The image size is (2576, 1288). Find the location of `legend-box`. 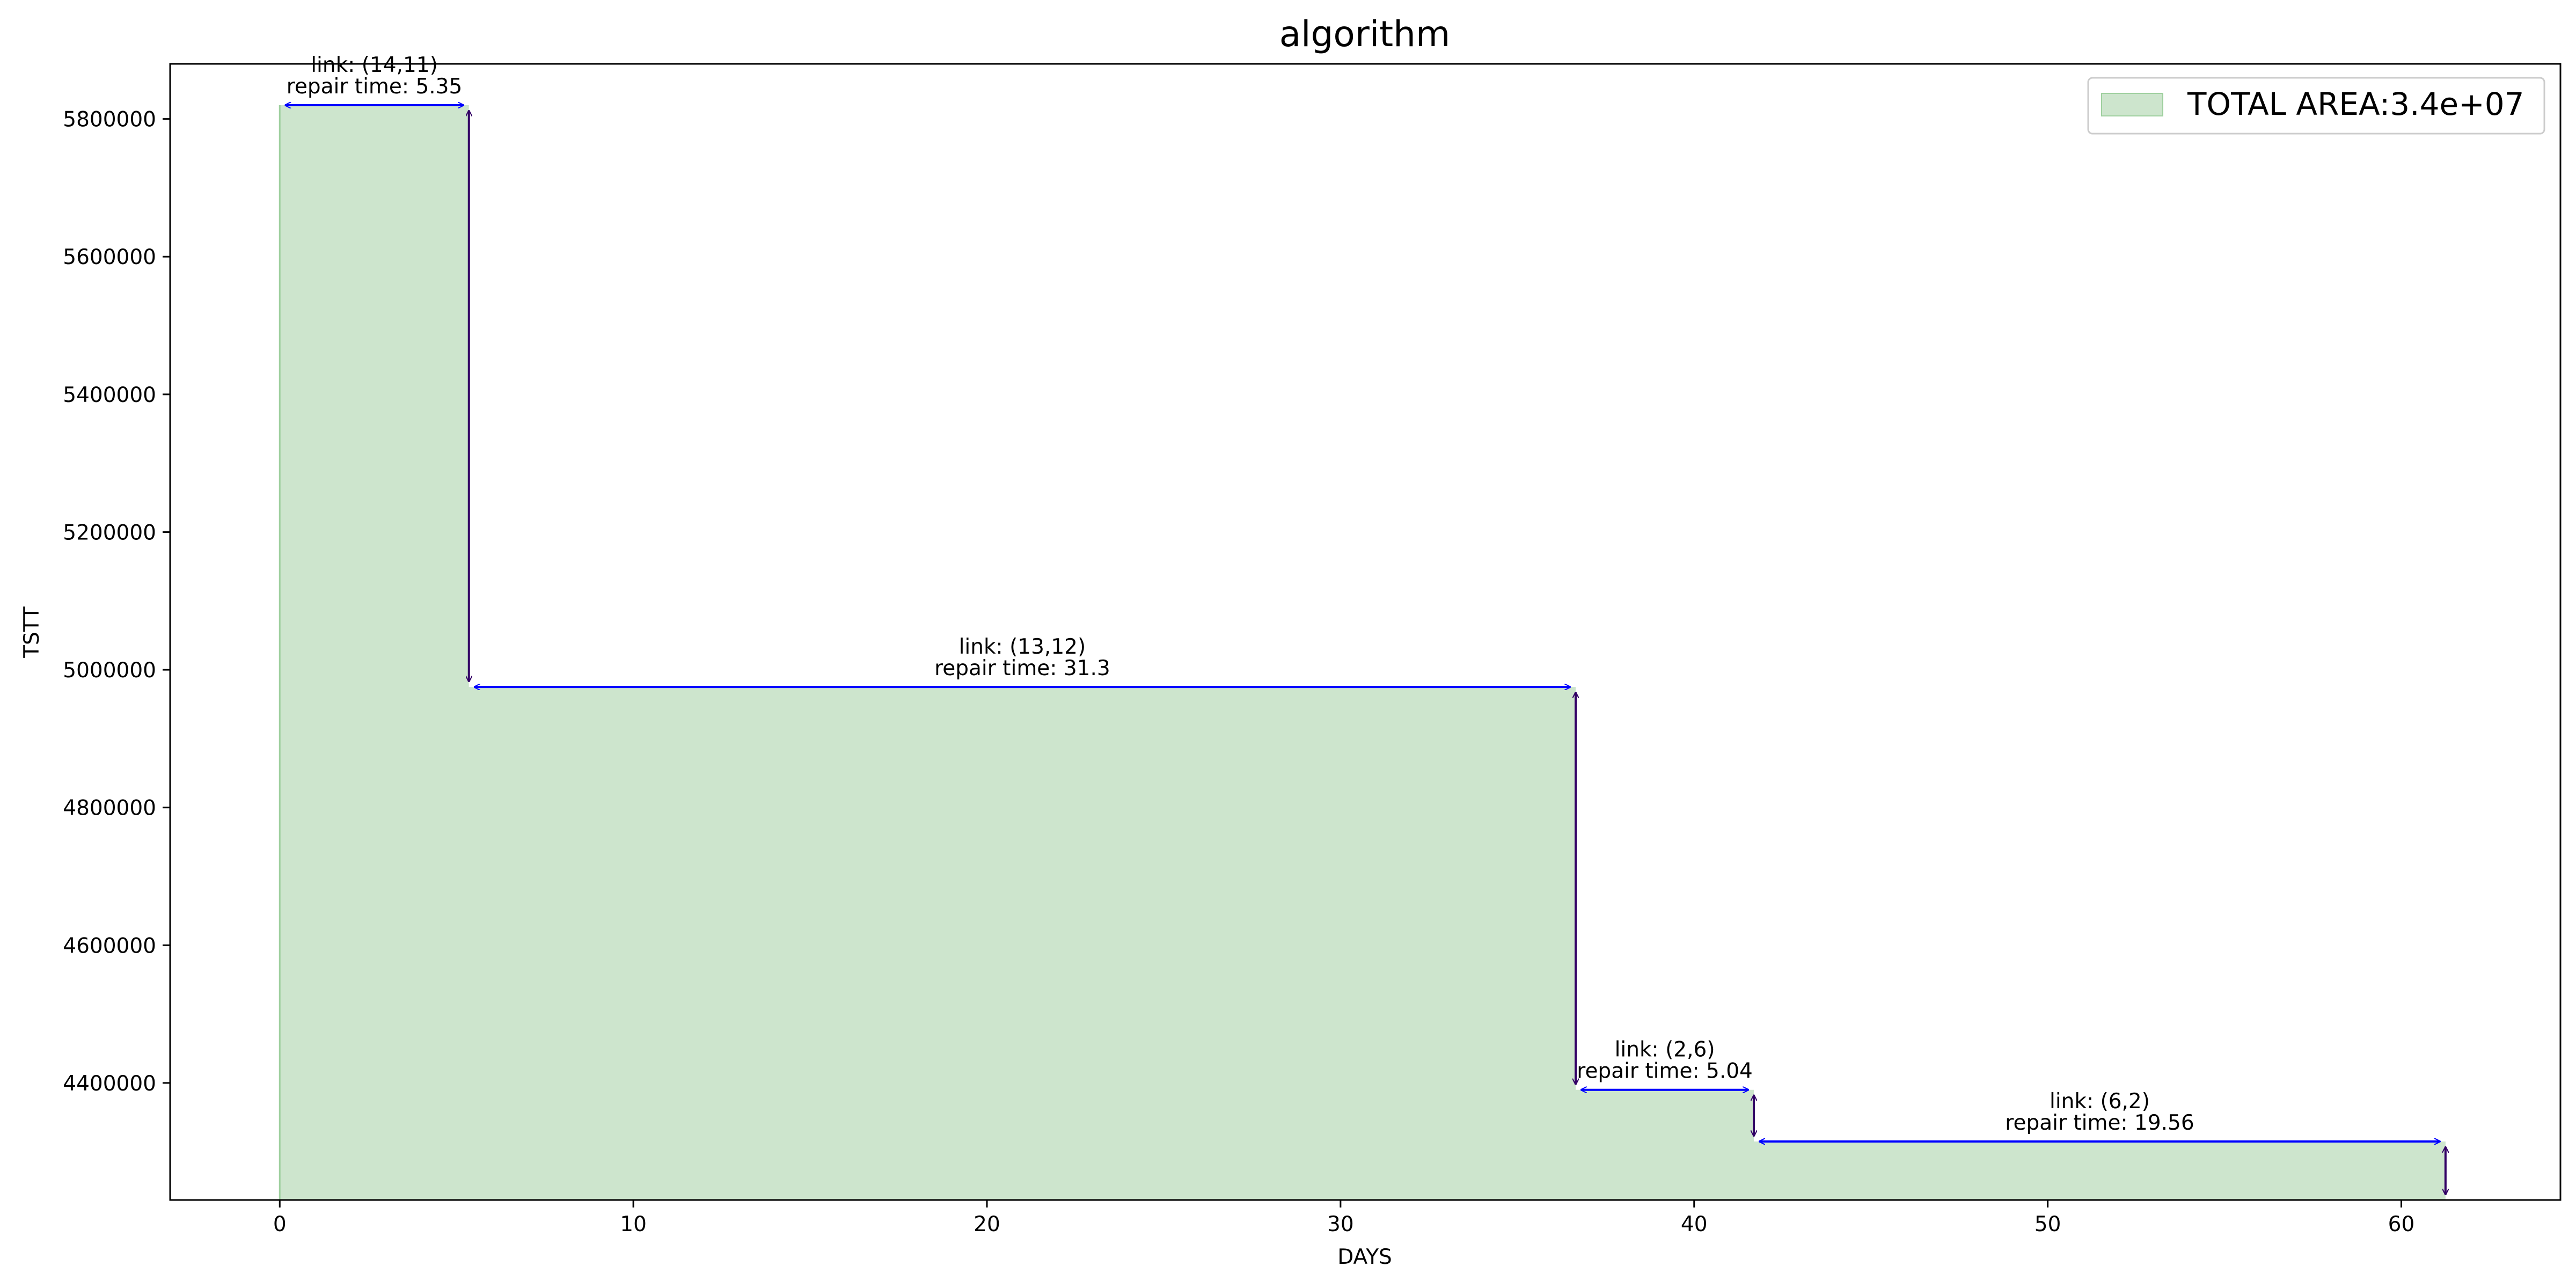

legend-box is located at coordinates (2316, 106).